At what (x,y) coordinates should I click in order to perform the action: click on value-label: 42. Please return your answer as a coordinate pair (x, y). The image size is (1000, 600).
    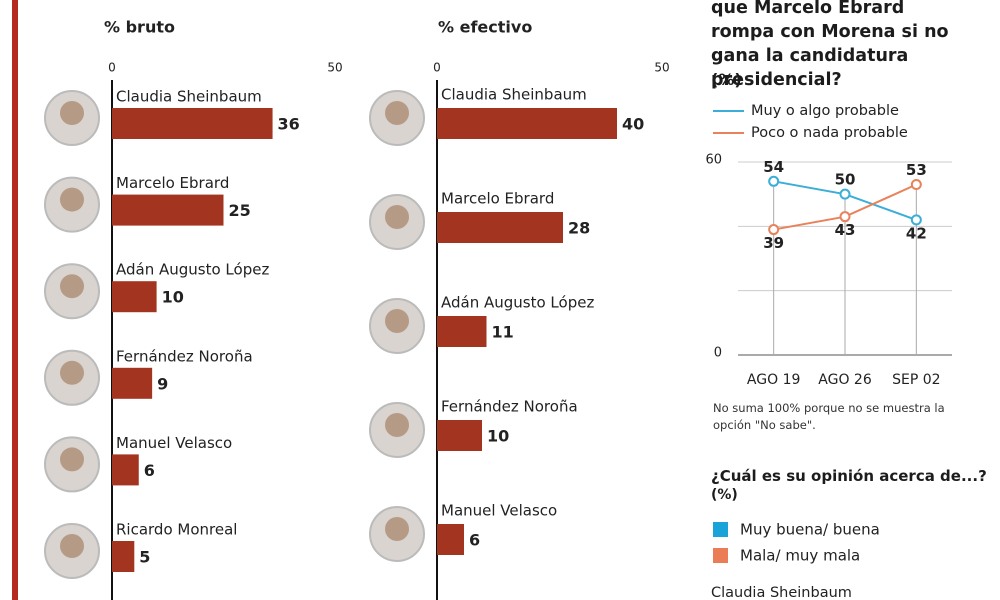
    Looking at the image, I should click on (916, 233).